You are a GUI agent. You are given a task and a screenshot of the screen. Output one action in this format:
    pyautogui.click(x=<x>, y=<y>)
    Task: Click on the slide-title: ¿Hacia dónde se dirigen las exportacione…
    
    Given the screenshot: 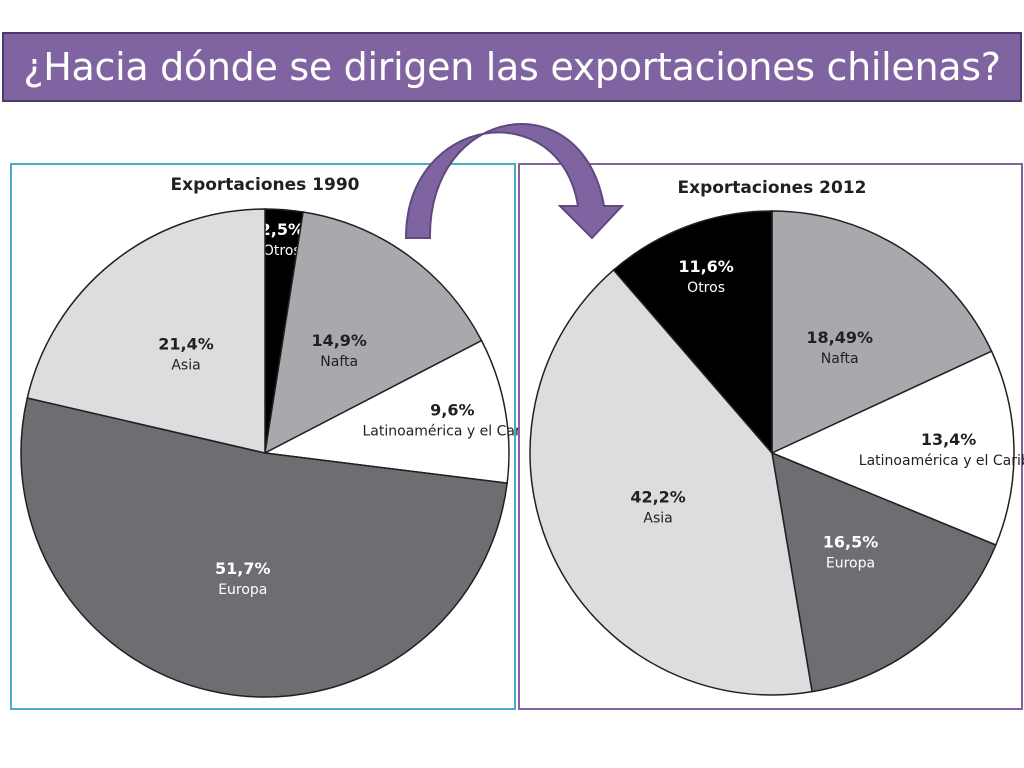 What is the action you would take?
    pyautogui.click(x=512, y=67)
    